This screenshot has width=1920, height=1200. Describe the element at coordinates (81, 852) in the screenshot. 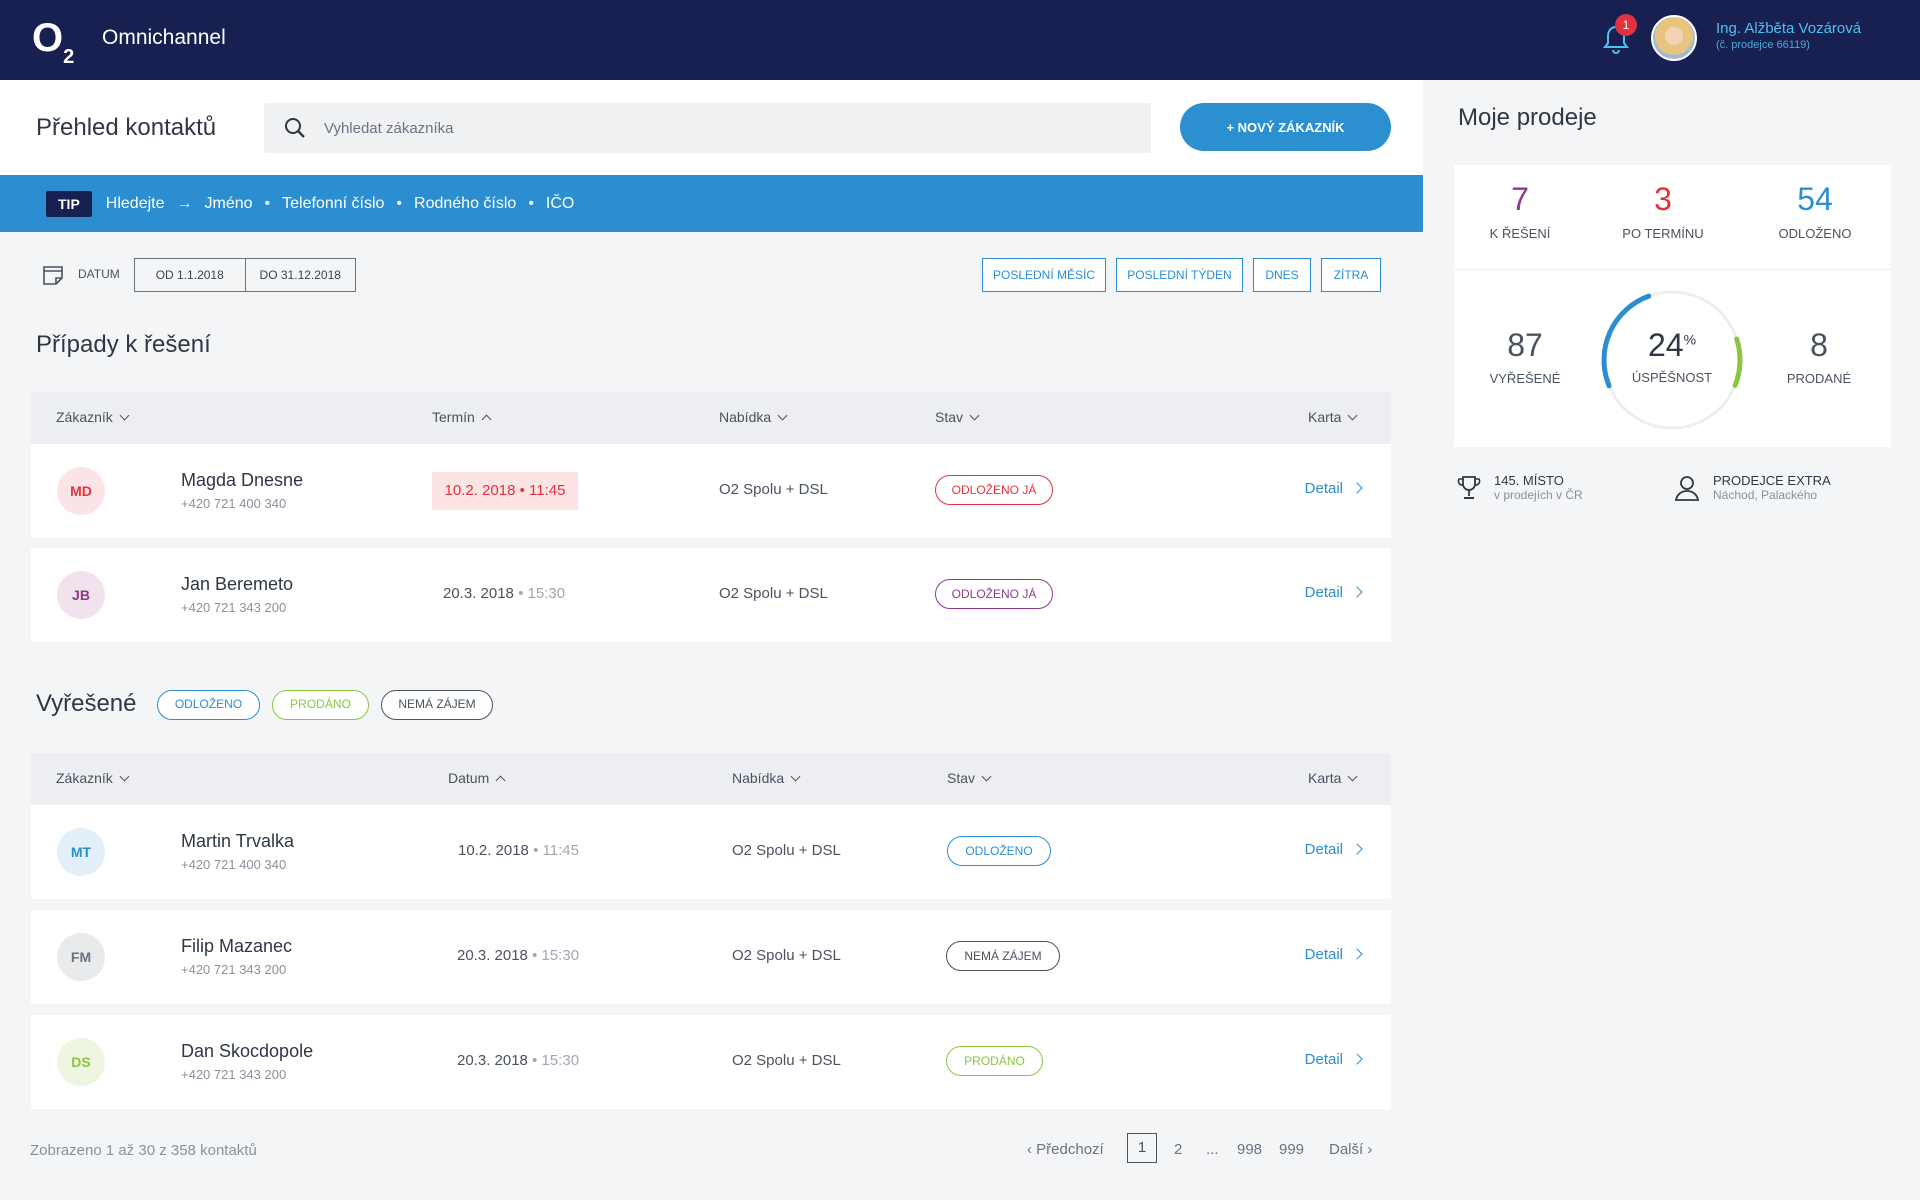

I see `avatar: MT` at that location.